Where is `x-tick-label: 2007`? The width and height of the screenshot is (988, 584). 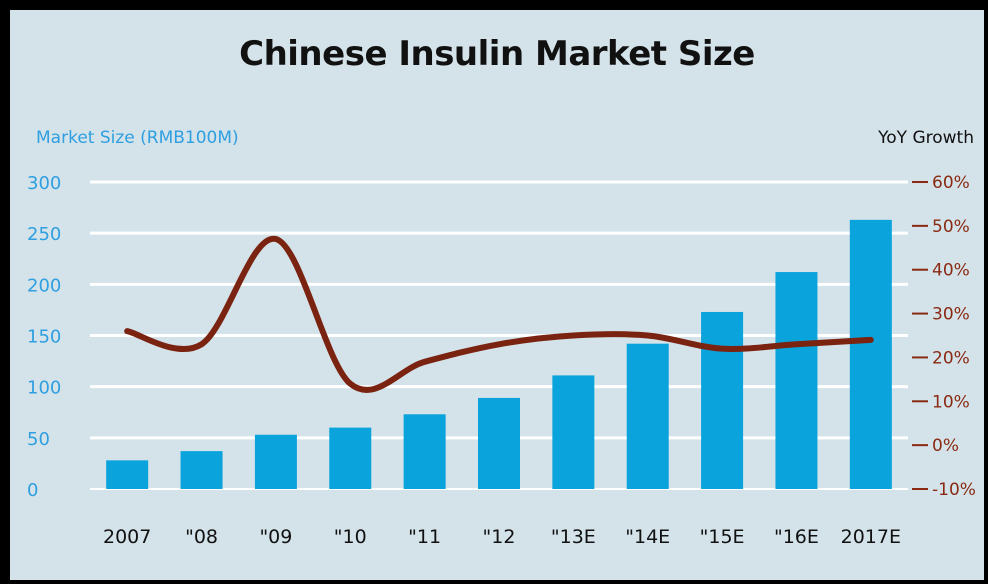
x-tick-label: 2007 is located at coordinates (127, 537).